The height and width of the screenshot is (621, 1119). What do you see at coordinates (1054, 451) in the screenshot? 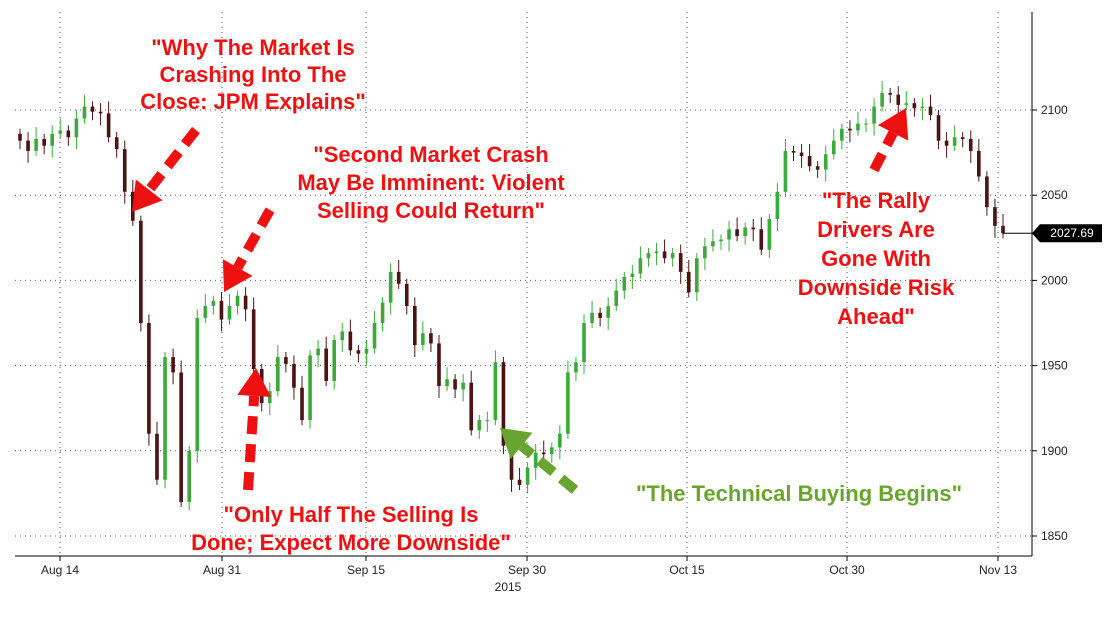
I see `y-tick-label: 1900` at bounding box center [1054, 451].